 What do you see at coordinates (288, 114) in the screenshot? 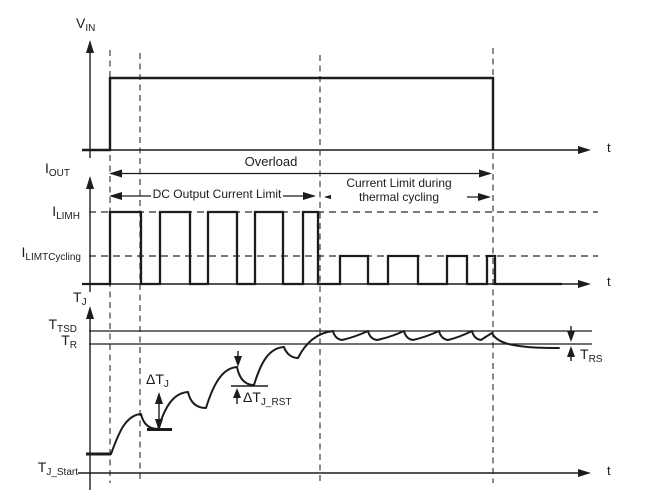
I see `vin-waveform` at bounding box center [288, 114].